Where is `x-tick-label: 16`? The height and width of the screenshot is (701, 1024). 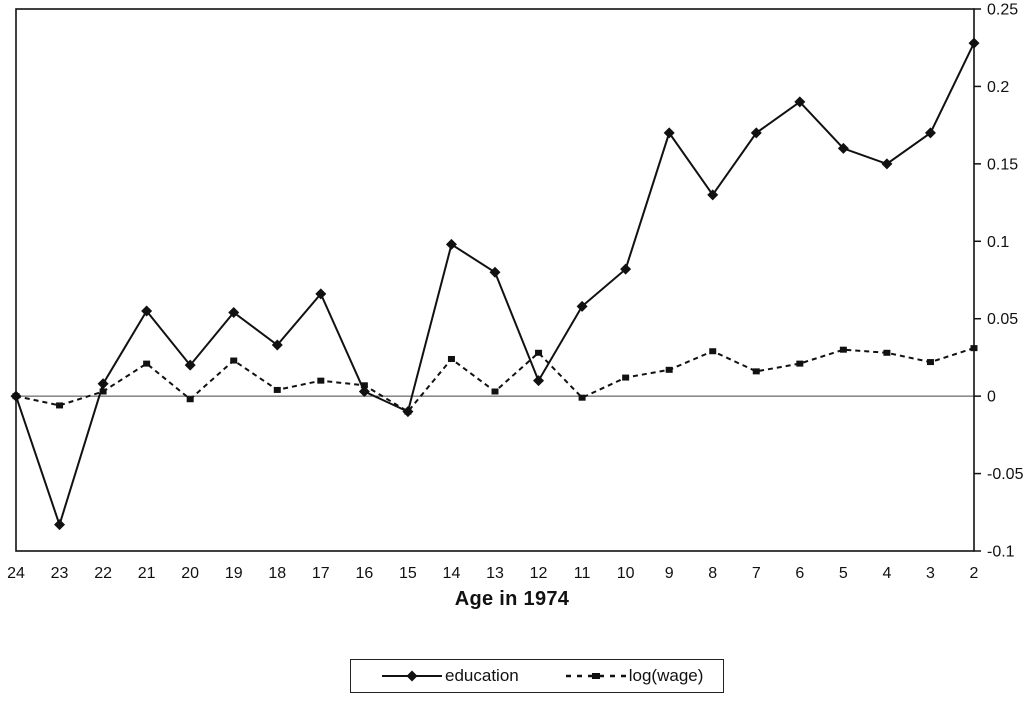
x-tick-label: 16 is located at coordinates (364, 573).